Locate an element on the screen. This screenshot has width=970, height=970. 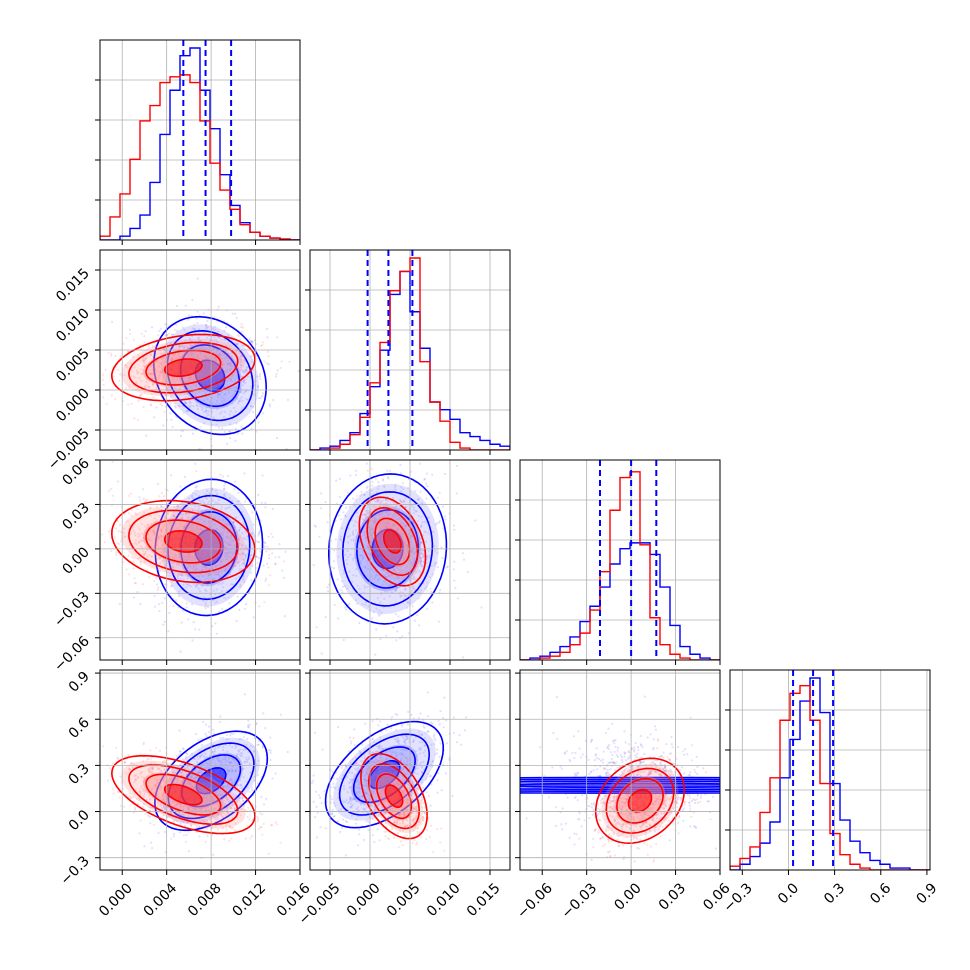
contour-blue is located at coordinates (209, 547).